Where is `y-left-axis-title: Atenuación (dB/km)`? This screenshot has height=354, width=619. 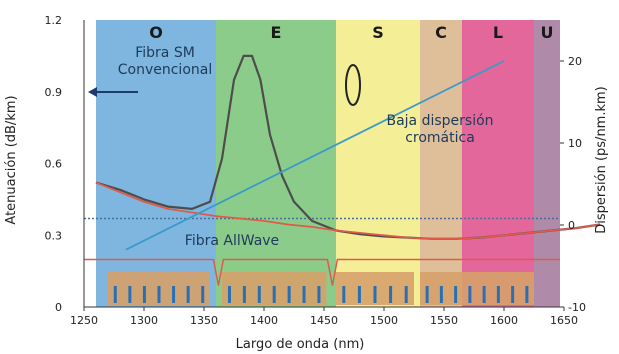
y-left-axis-title: Atenuación (dB/km) is located at coordinates (11, 159).